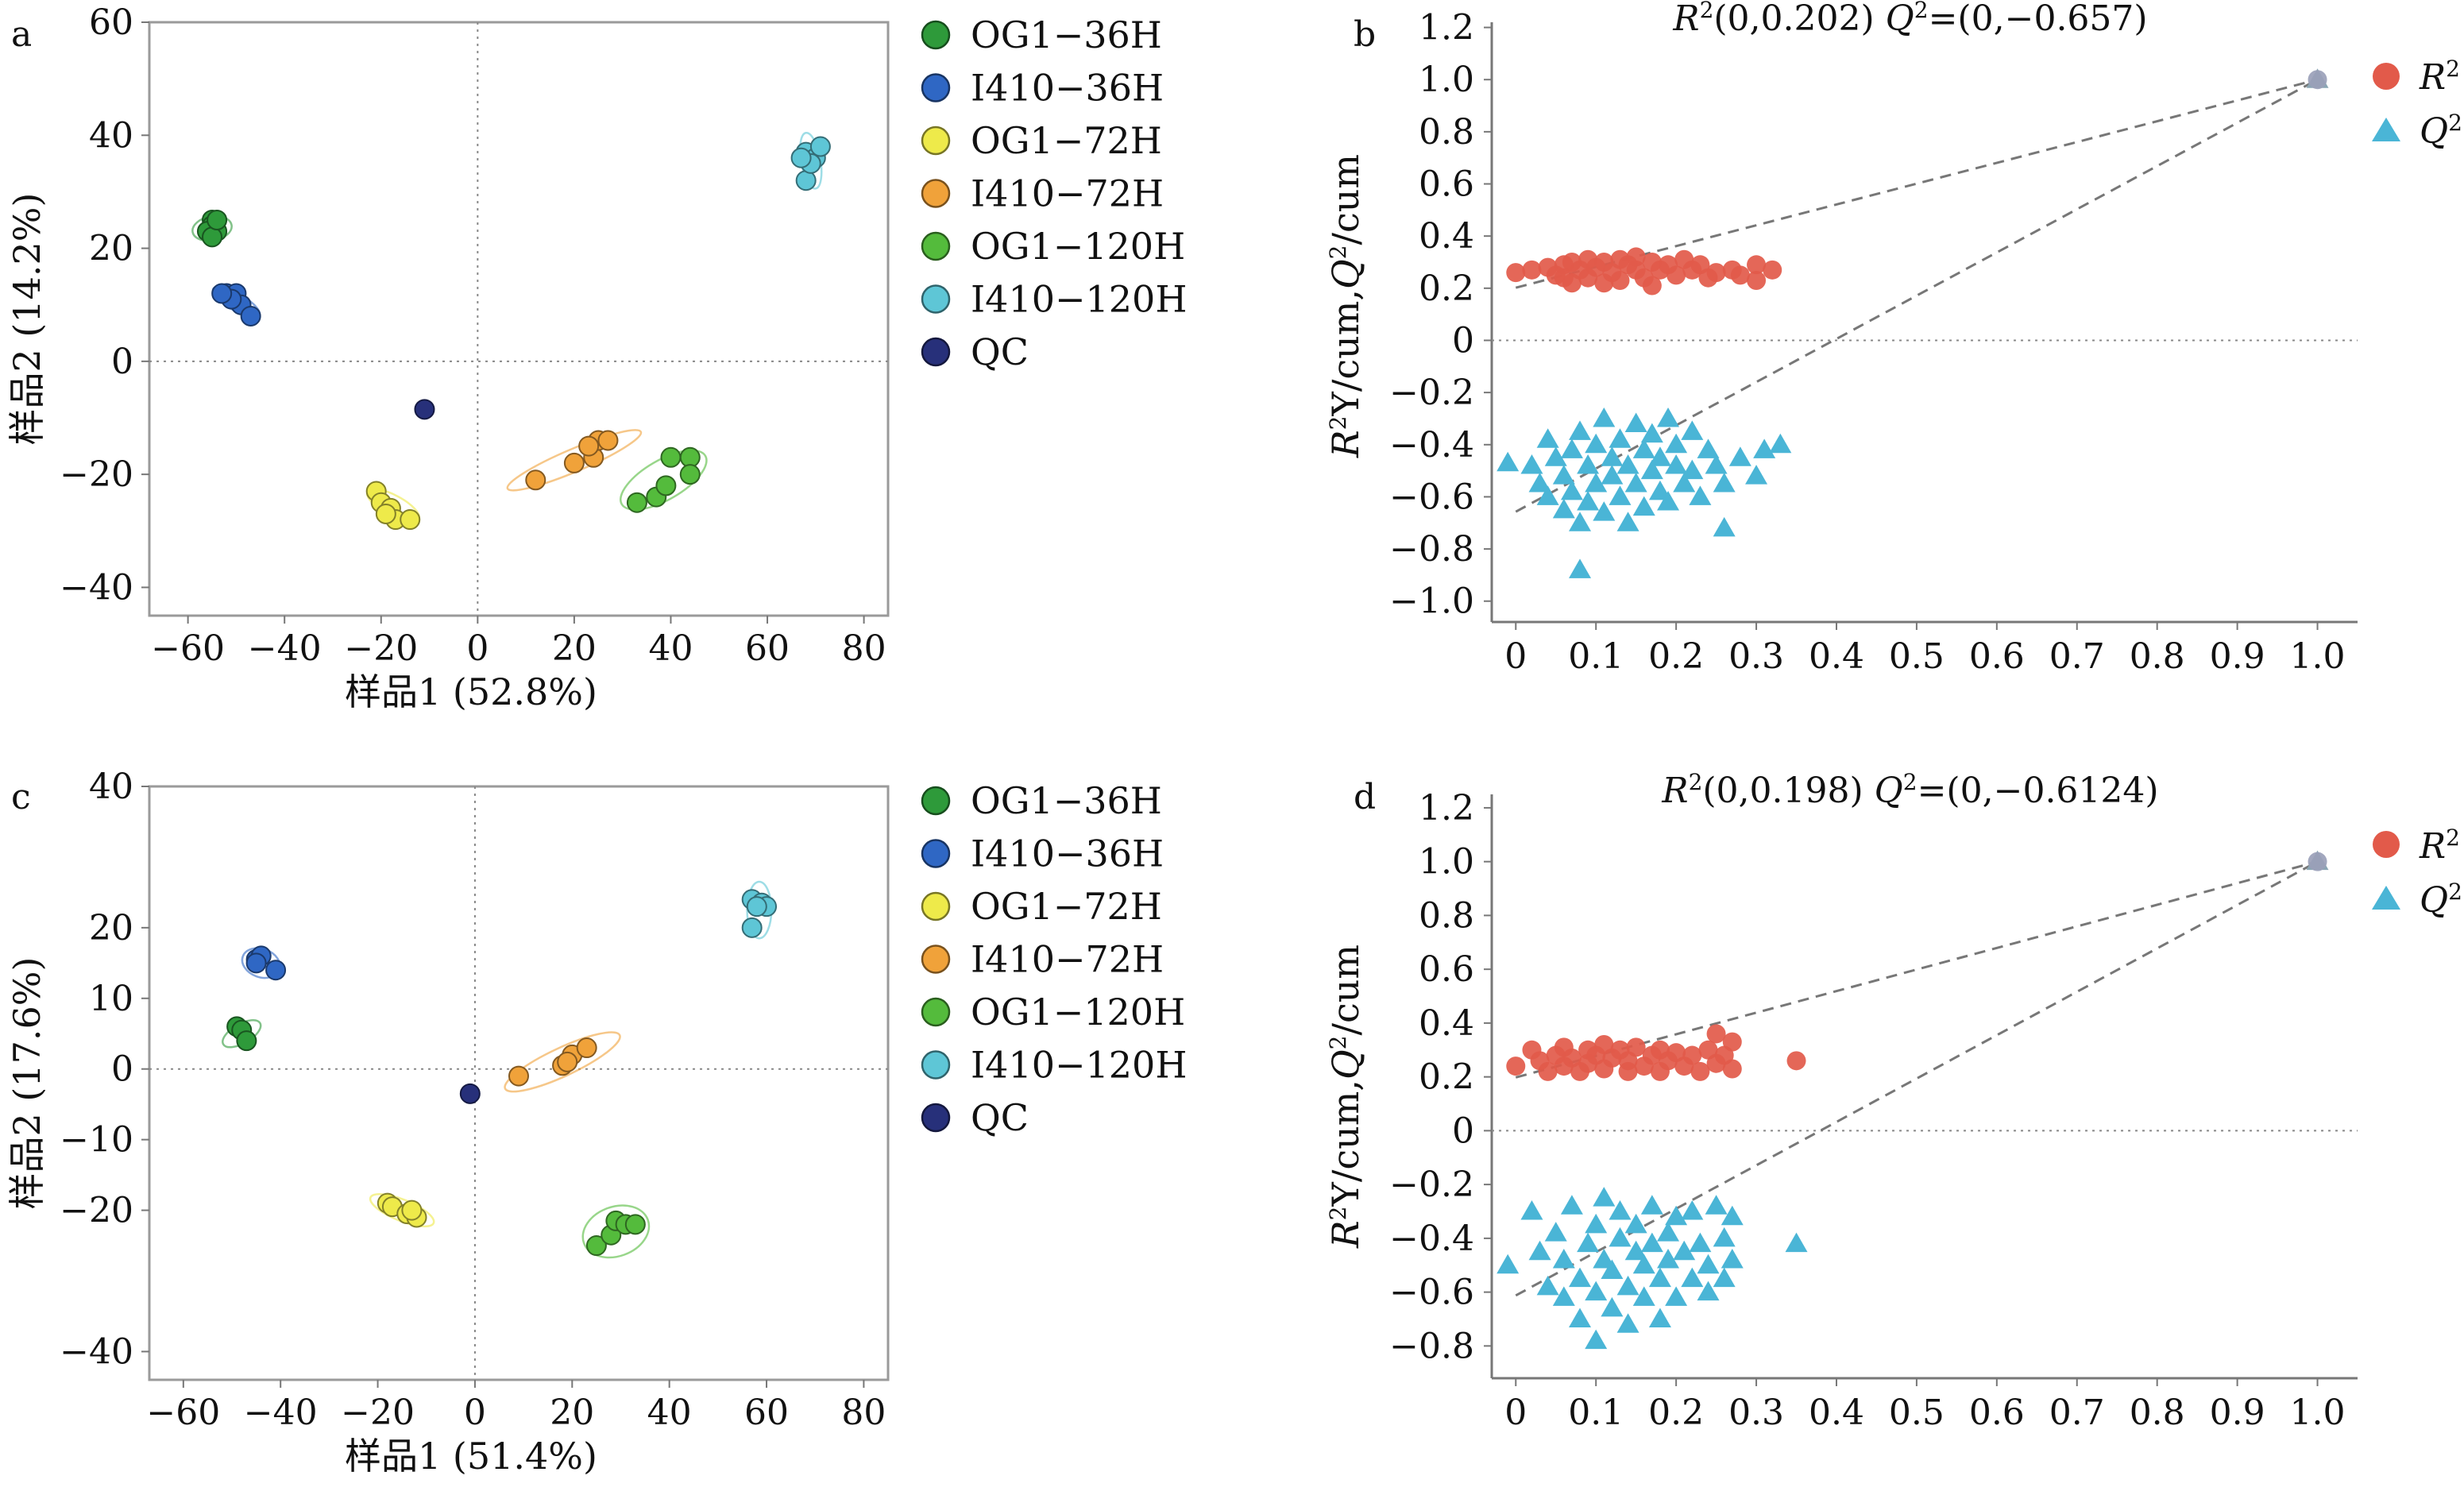  What do you see at coordinates (471, 1456) in the screenshot?
I see `chart-c-xlabel: 样品1 (51.4%)` at bounding box center [471, 1456].